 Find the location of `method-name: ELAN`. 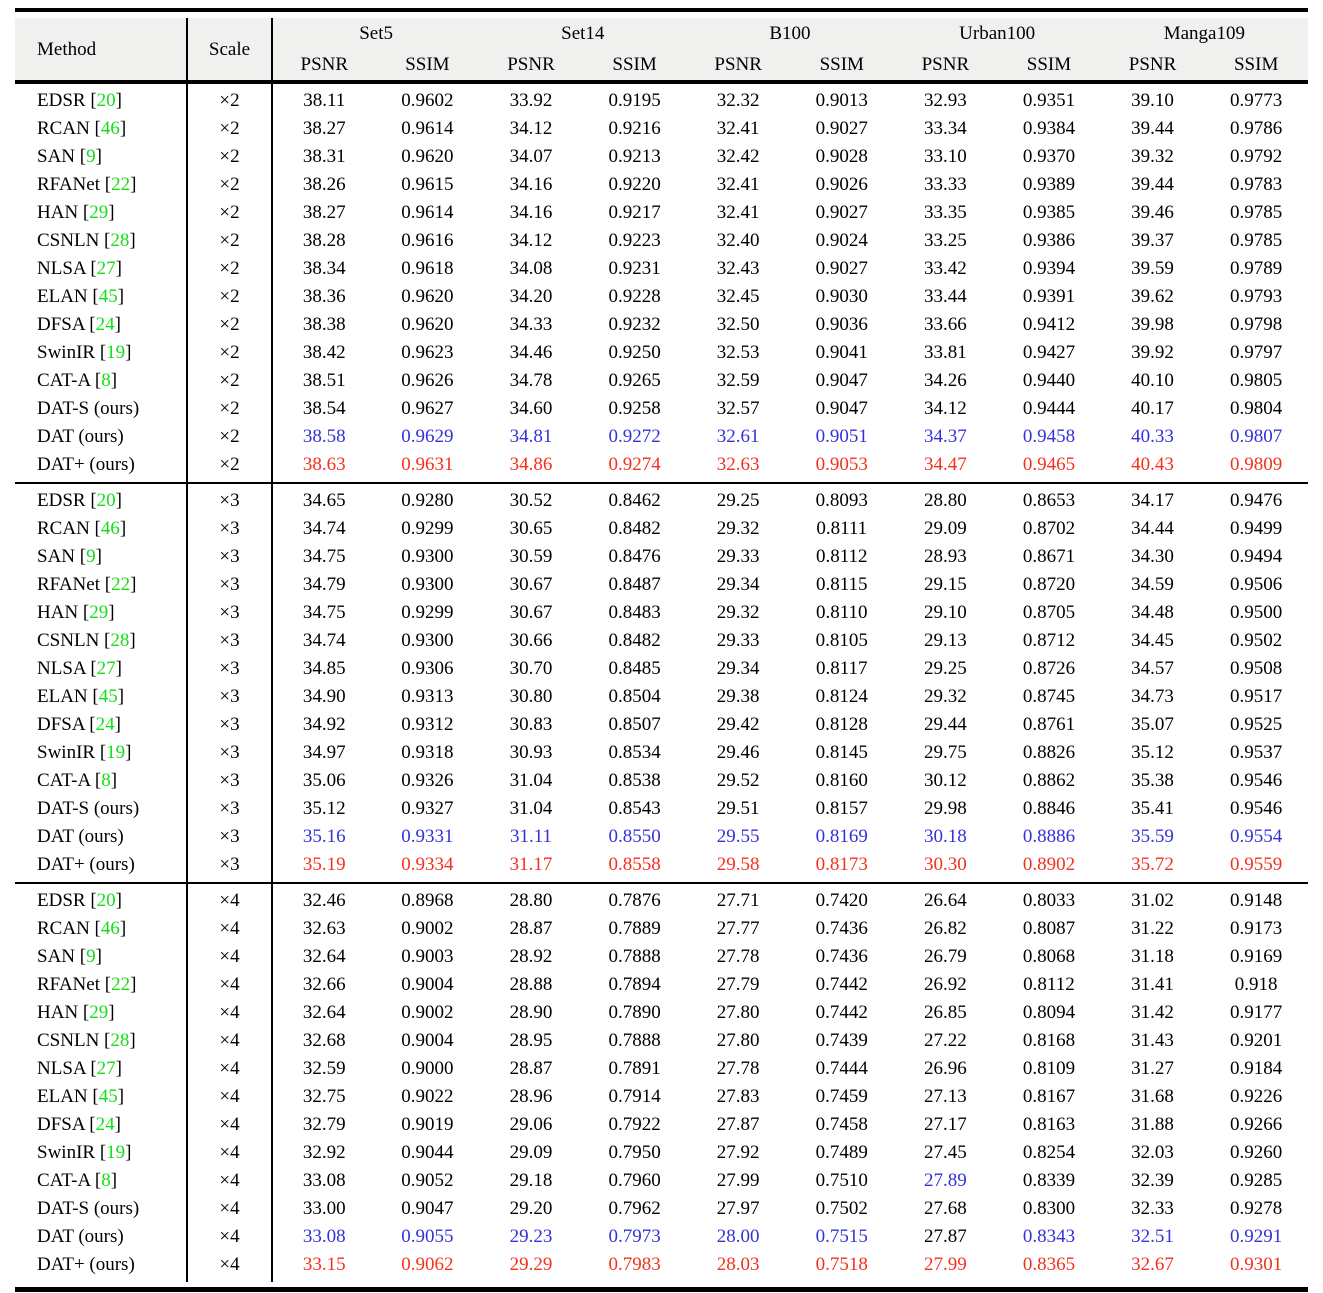

method-name: ELAN is located at coordinates (62, 296).